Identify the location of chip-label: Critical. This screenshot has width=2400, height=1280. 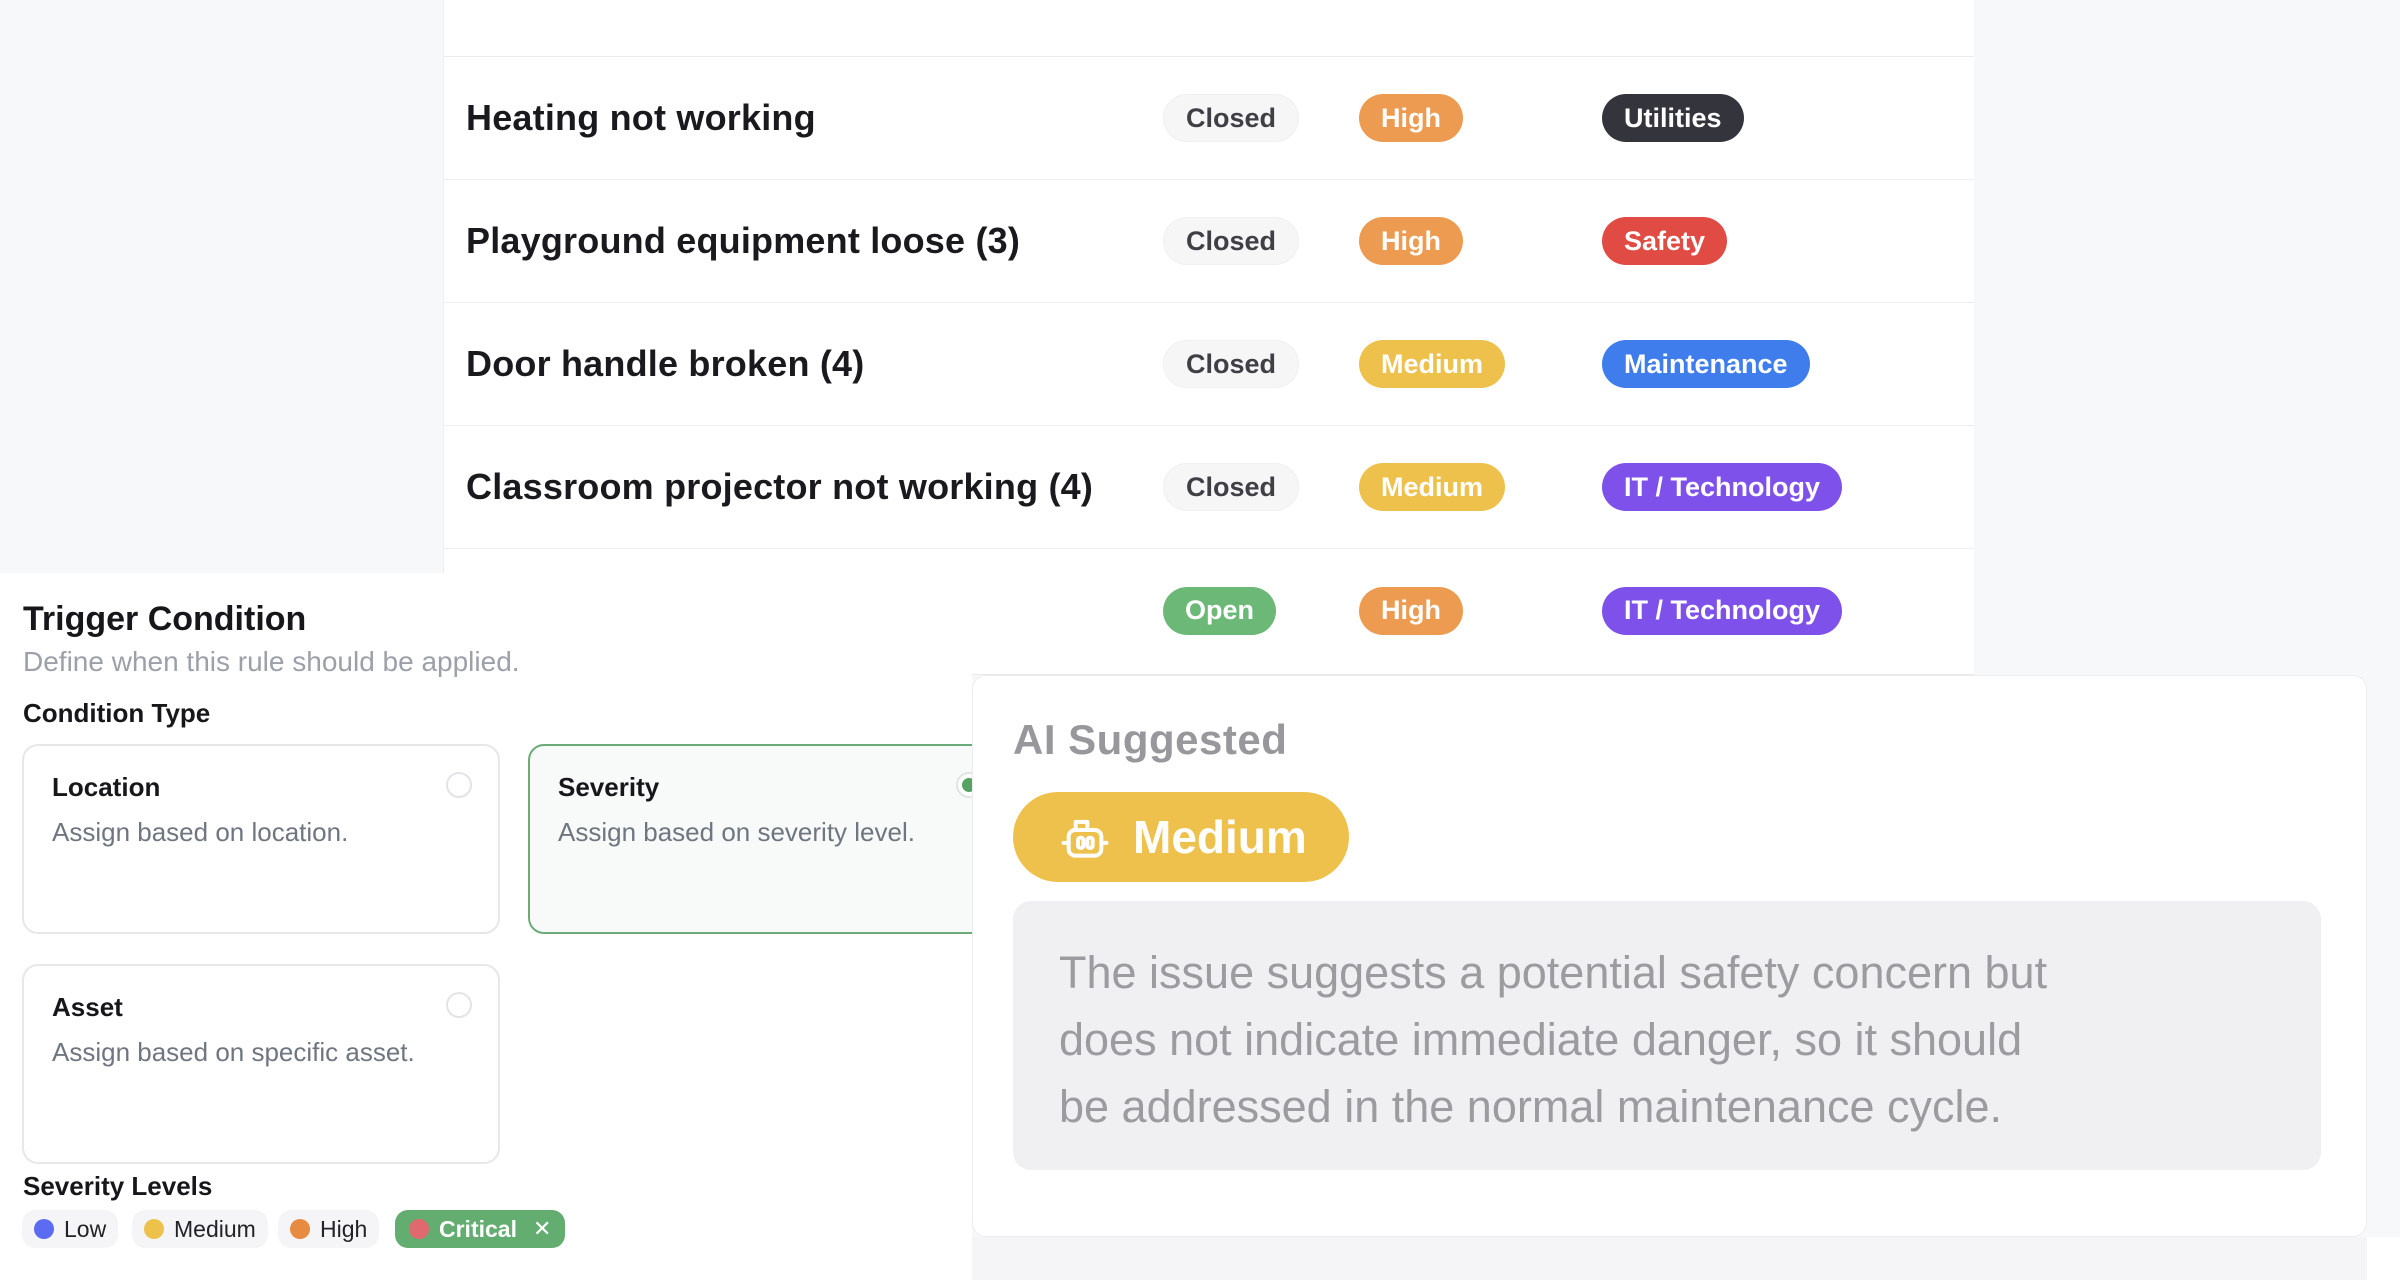
(478, 1228).